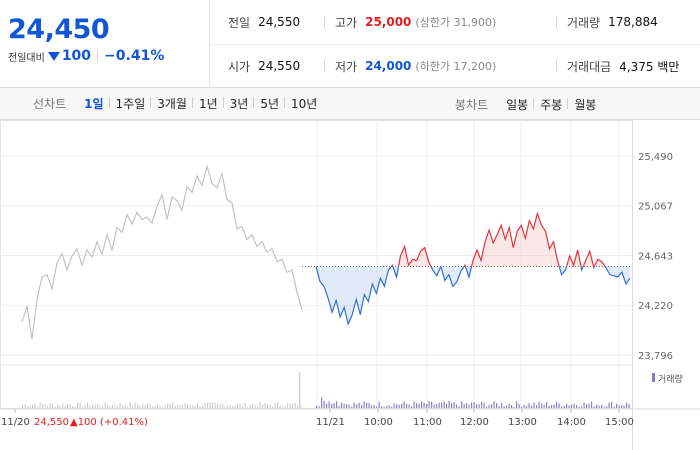 The height and width of the screenshot is (450, 700). Describe the element at coordinates (130, 103) in the screenshot. I see `line-period-tab-1: 1주일` at that location.